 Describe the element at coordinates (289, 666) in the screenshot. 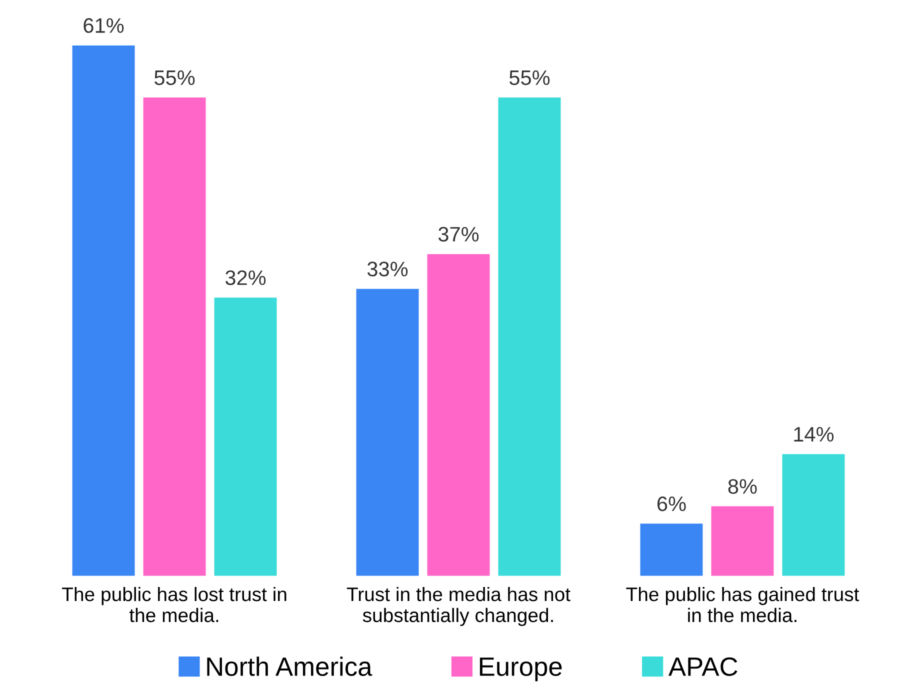

I see `legend-label: North America` at that location.